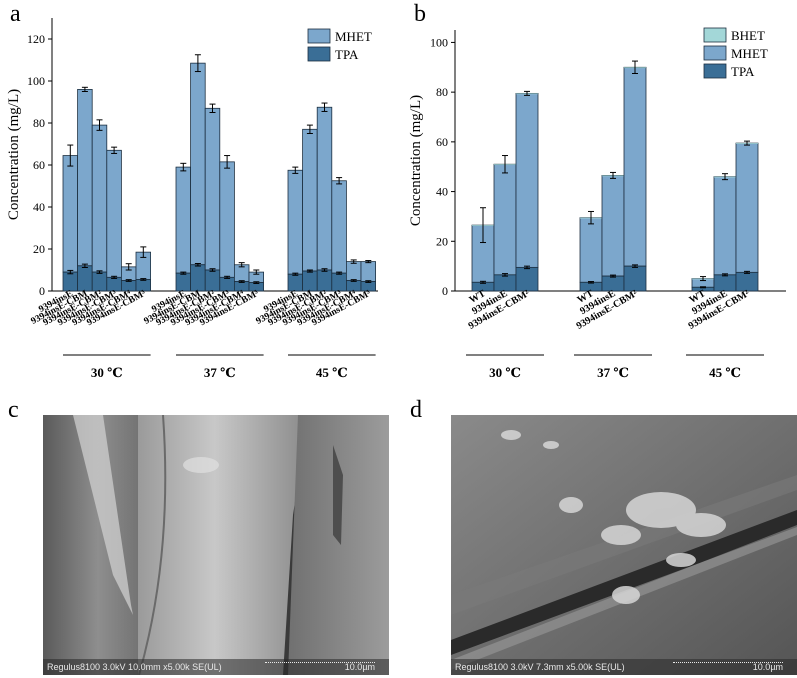 Image resolution: width=797 pixels, height=678 pixels. I want to click on legend-label: BHET, so click(748, 35).